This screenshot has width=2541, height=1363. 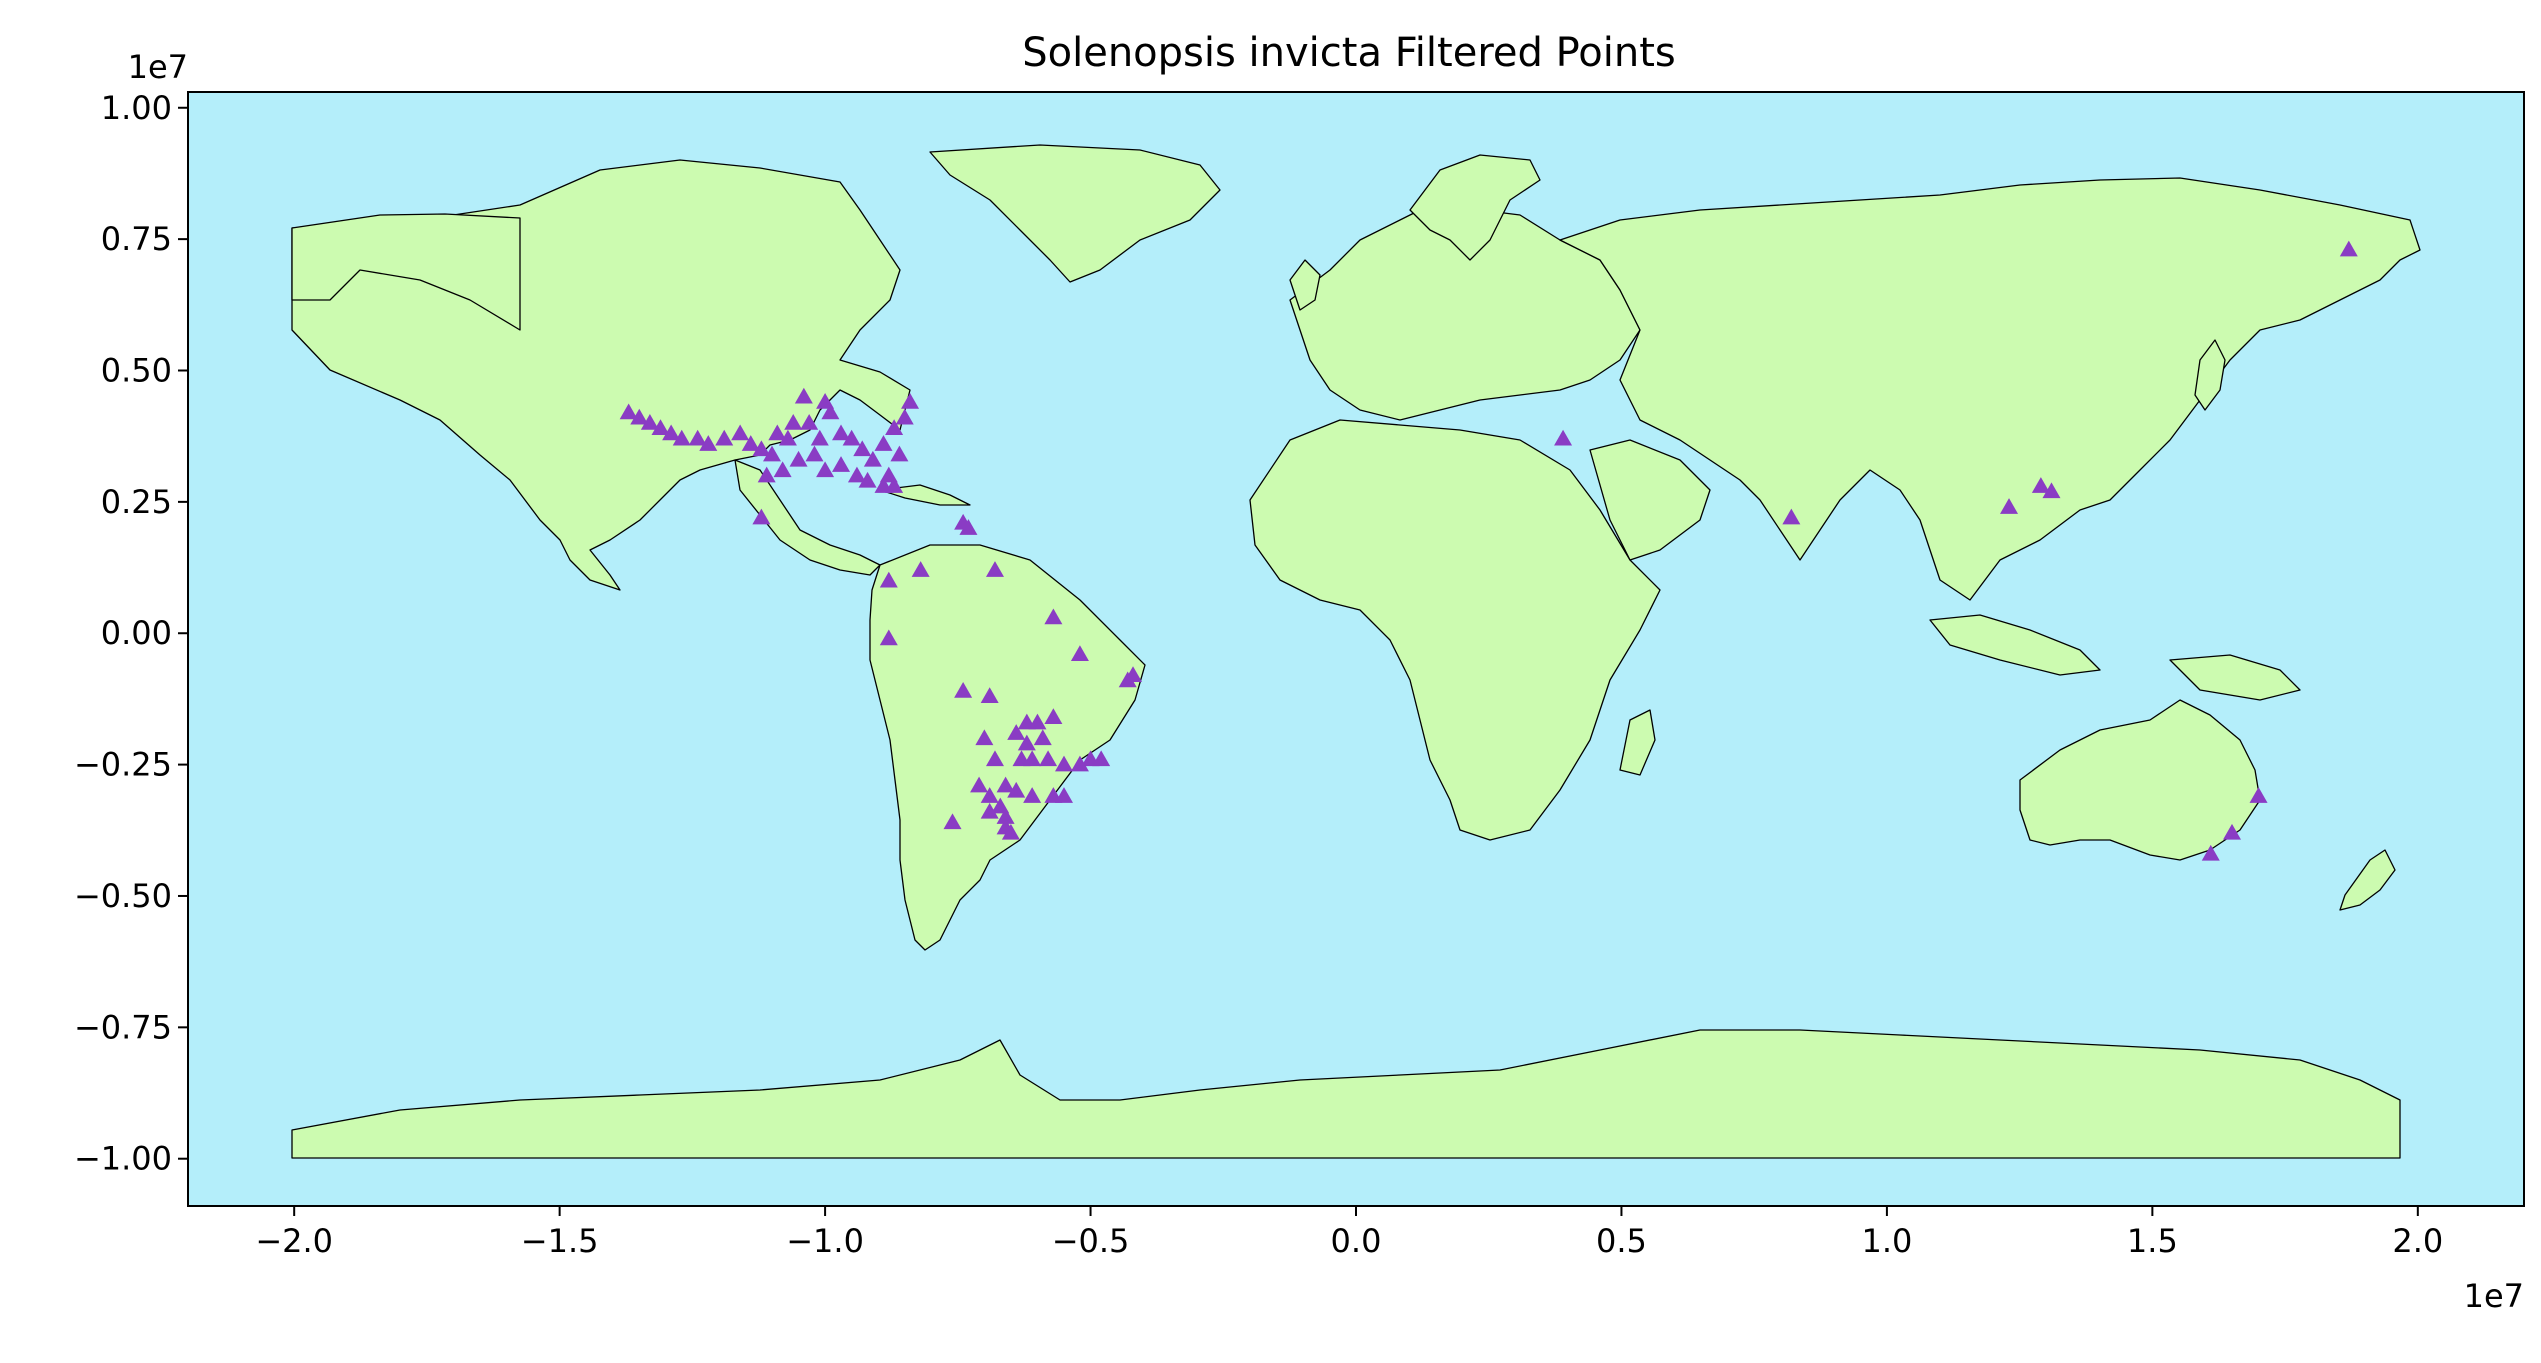 What do you see at coordinates (2015, 645) in the screenshot?
I see `southeast-asia-islands` at bounding box center [2015, 645].